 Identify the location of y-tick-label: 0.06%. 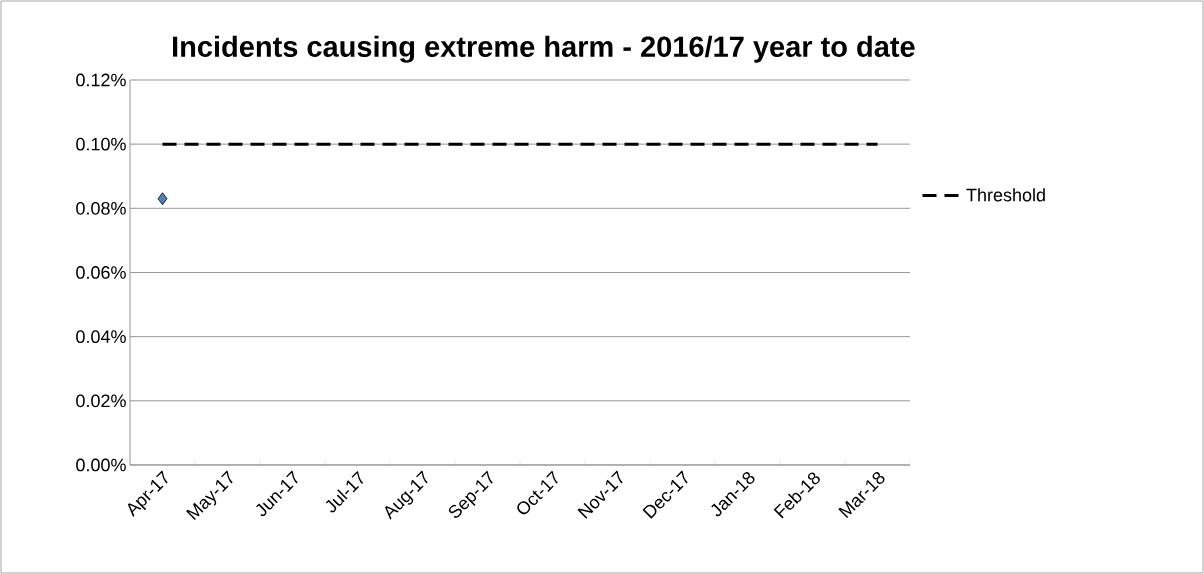
(101, 272).